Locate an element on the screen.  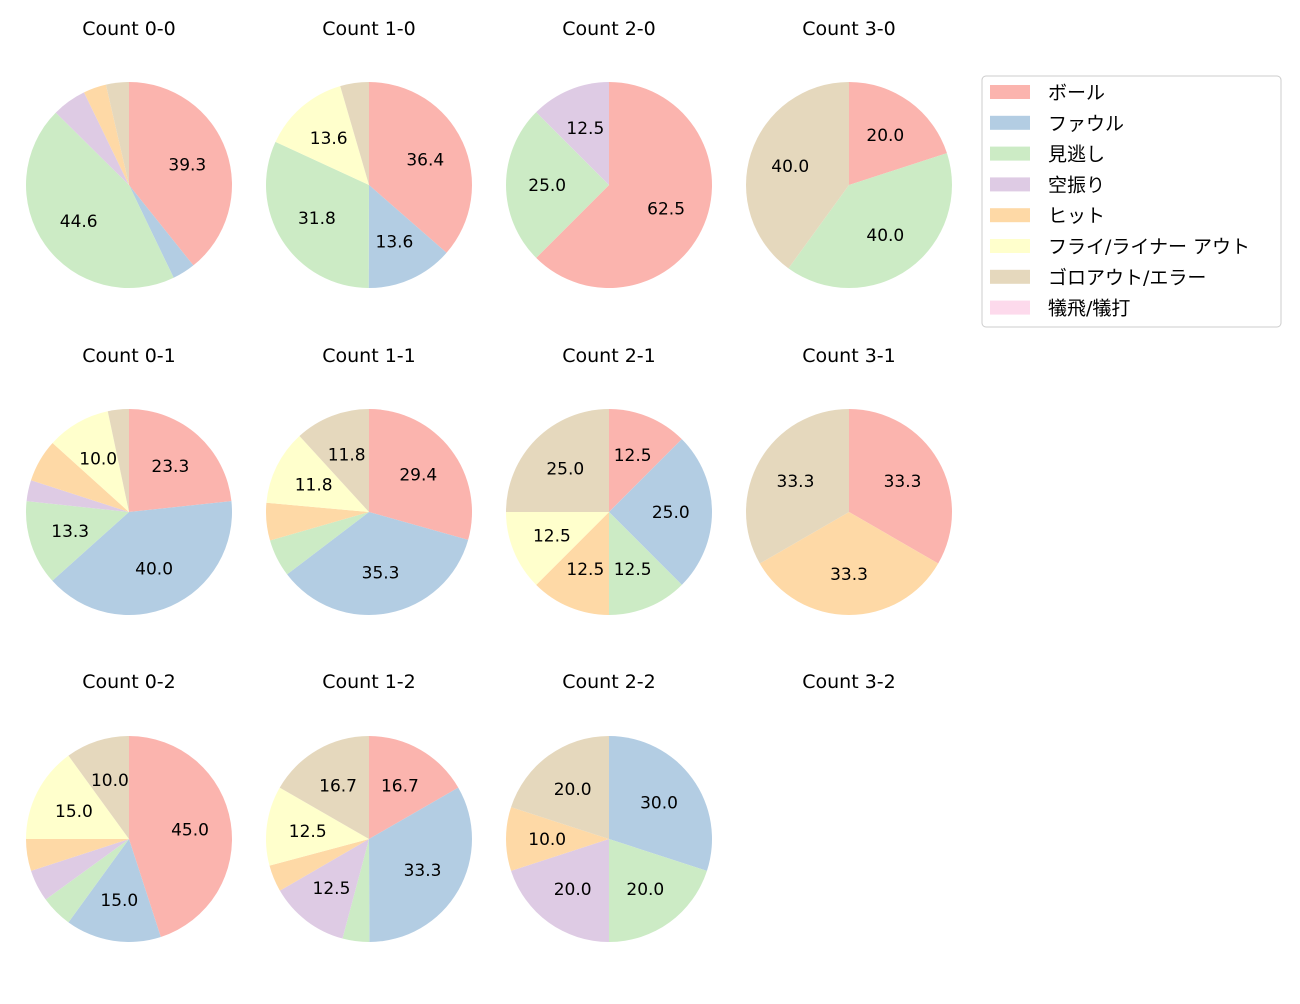
legend-box is located at coordinates (1131, 201).